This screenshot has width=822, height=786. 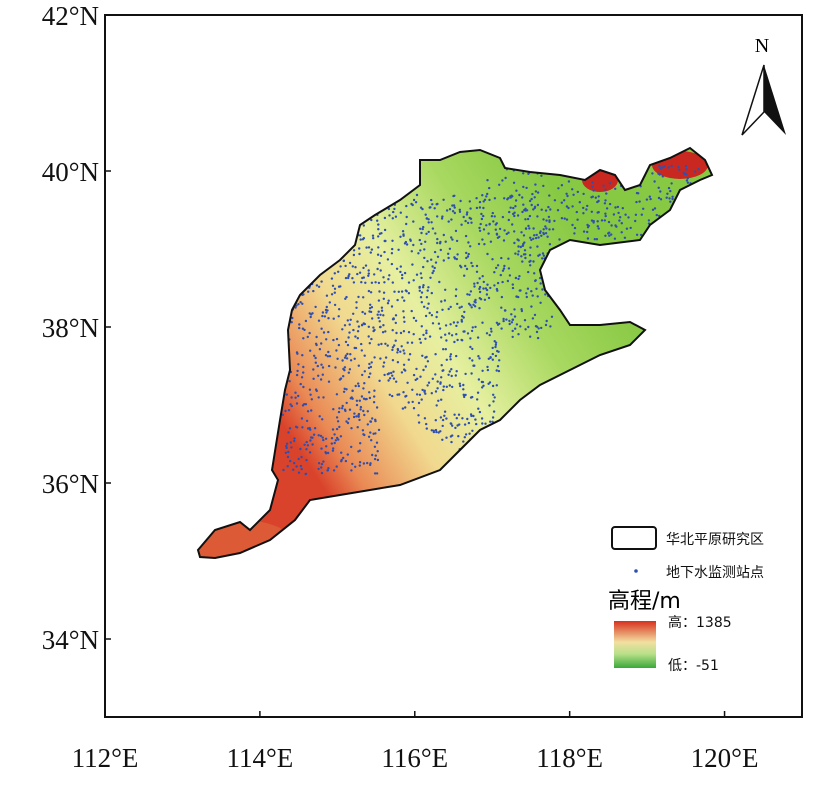 What do you see at coordinates (70, 328) in the screenshot?
I see `y-tick-label: 38°N` at bounding box center [70, 328].